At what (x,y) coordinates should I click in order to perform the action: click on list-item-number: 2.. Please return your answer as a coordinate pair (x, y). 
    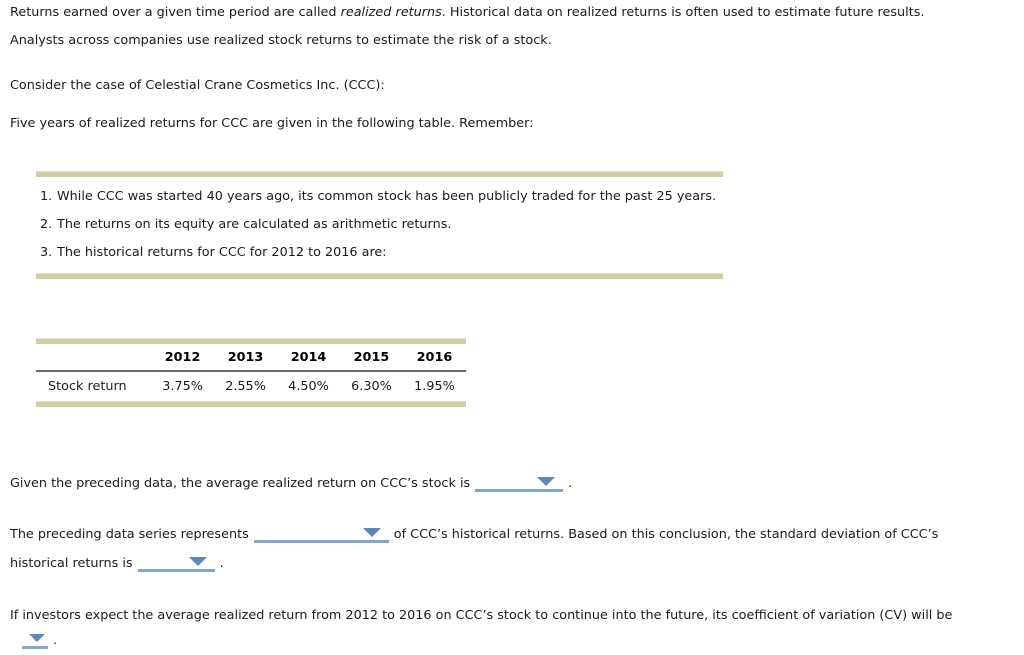
    Looking at the image, I should click on (46, 224).